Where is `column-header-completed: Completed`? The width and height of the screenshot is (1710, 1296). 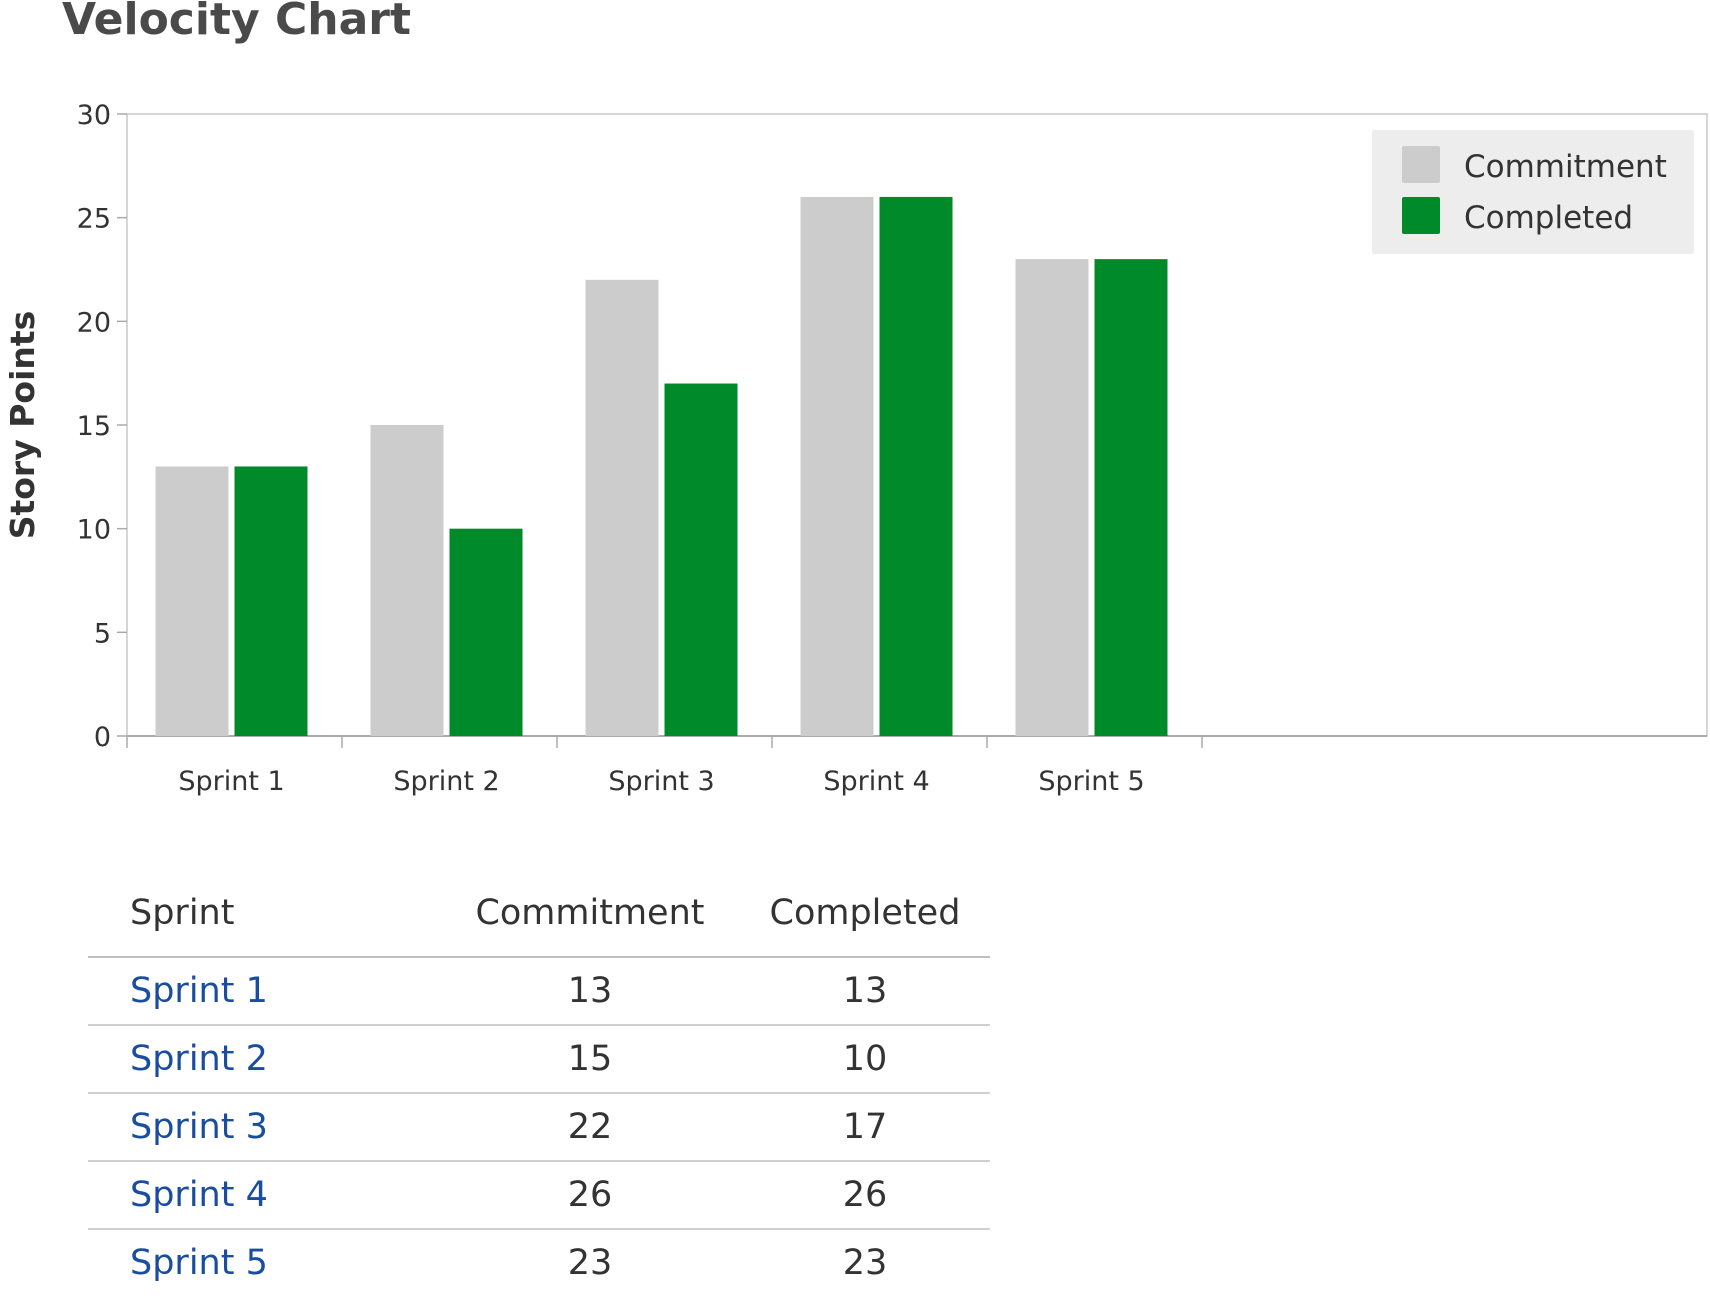
column-header-completed: Completed is located at coordinates (864, 914).